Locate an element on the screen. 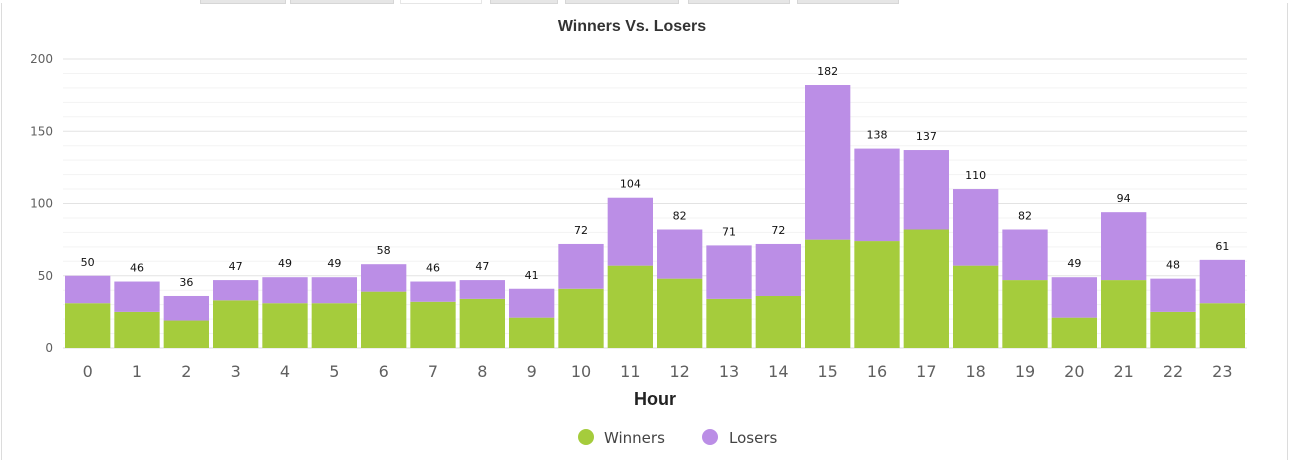  x-tick-label: 8 is located at coordinates (482, 371).